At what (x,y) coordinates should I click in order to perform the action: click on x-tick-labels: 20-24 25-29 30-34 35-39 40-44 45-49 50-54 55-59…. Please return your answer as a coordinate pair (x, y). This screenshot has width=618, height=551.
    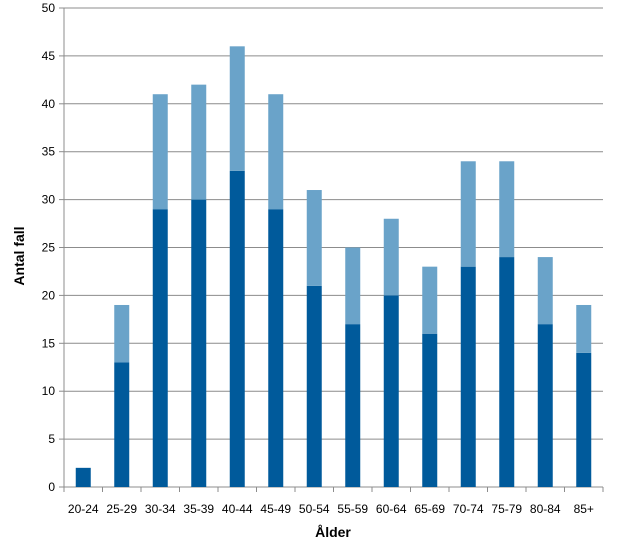
    Looking at the image, I should click on (331, 509).